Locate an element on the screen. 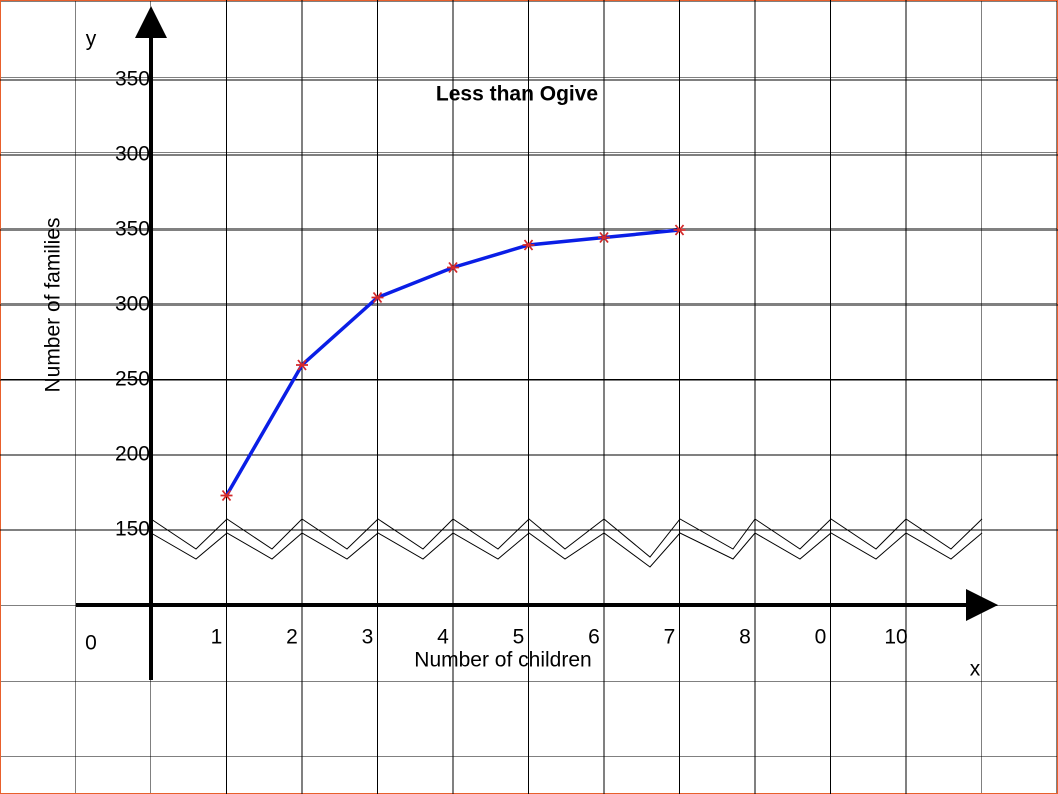  x-axis-name: x is located at coordinates (975, 669).